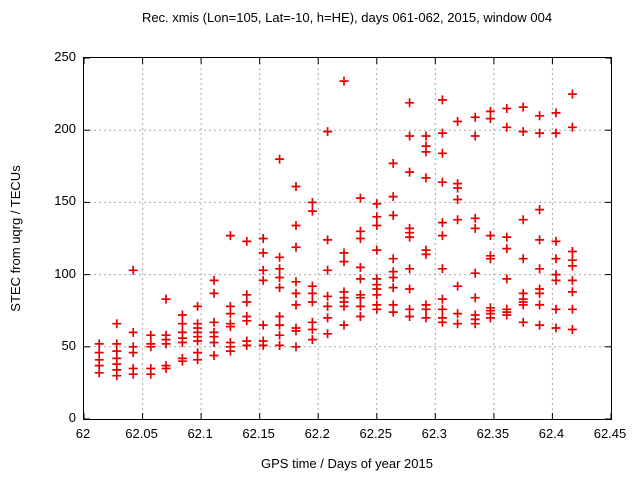 Image resolution: width=640 pixels, height=480 pixels. What do you see at coordinates (72, 417) in the screenshot?
I see `y-tick-label: 0` at bounding box center [72, 417].